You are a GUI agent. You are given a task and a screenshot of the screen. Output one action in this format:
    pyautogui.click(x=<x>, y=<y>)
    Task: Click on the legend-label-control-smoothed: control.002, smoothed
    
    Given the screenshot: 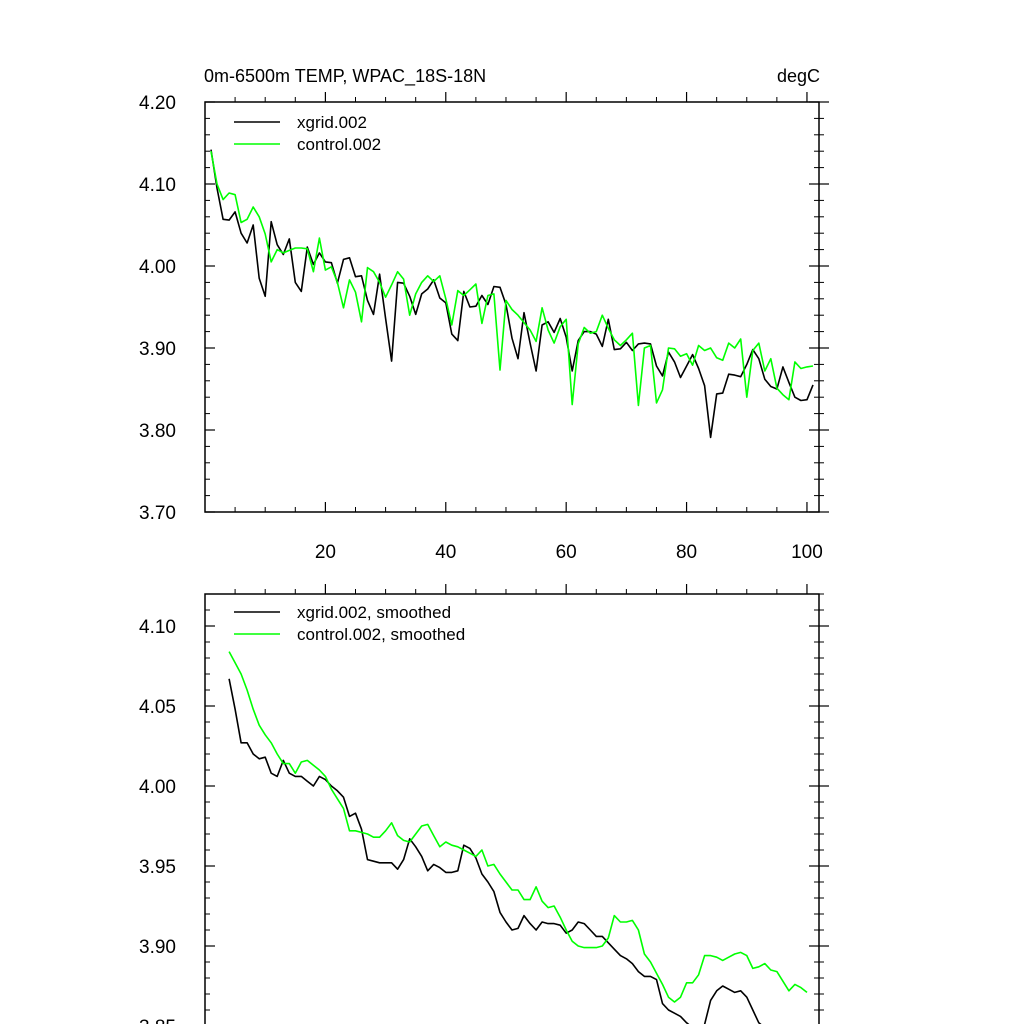 What is the action you would take?
    pyautogui.click(x=381, y=634)
    